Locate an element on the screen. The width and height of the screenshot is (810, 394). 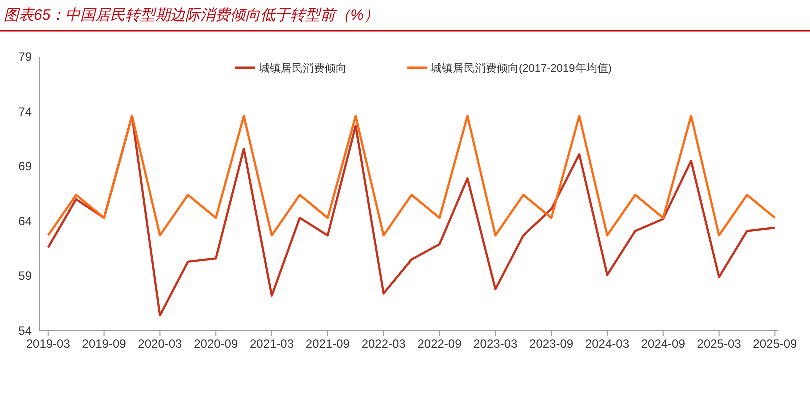
x-tick-label: 2023-09 is located at coordinates (552, 344).